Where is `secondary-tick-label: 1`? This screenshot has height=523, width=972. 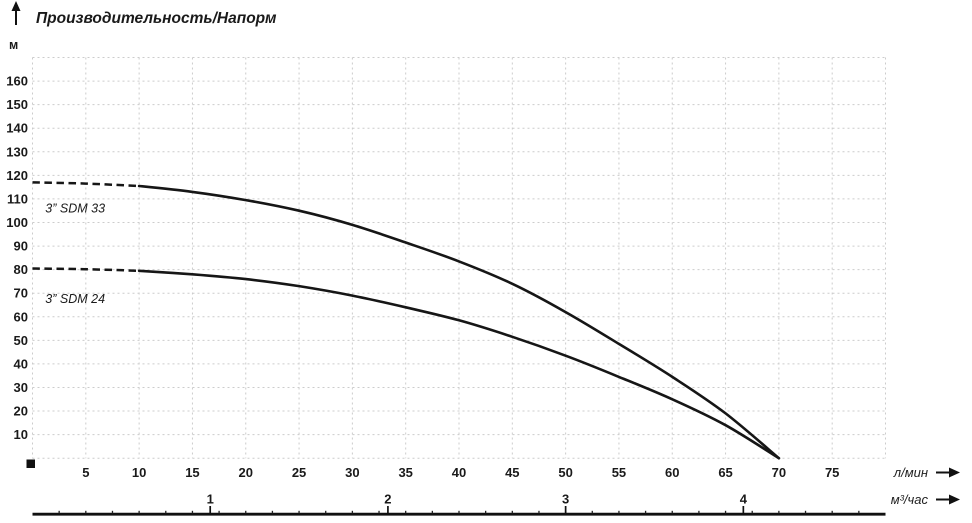 secondary-tick-label: 1 is located at coordinates (210, 499).